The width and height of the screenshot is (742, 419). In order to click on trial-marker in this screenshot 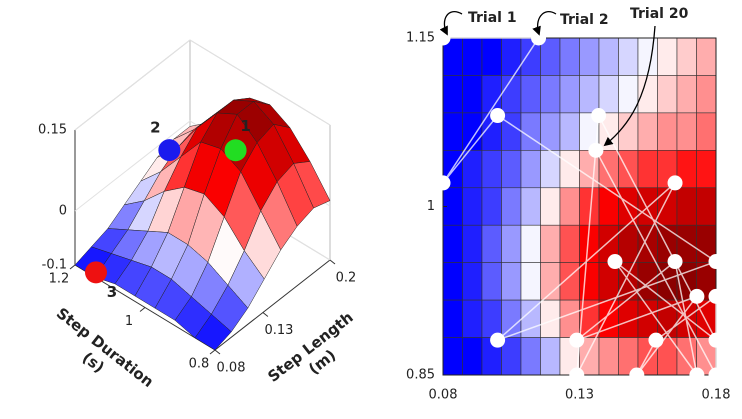, I will do `click(169, 150)`.